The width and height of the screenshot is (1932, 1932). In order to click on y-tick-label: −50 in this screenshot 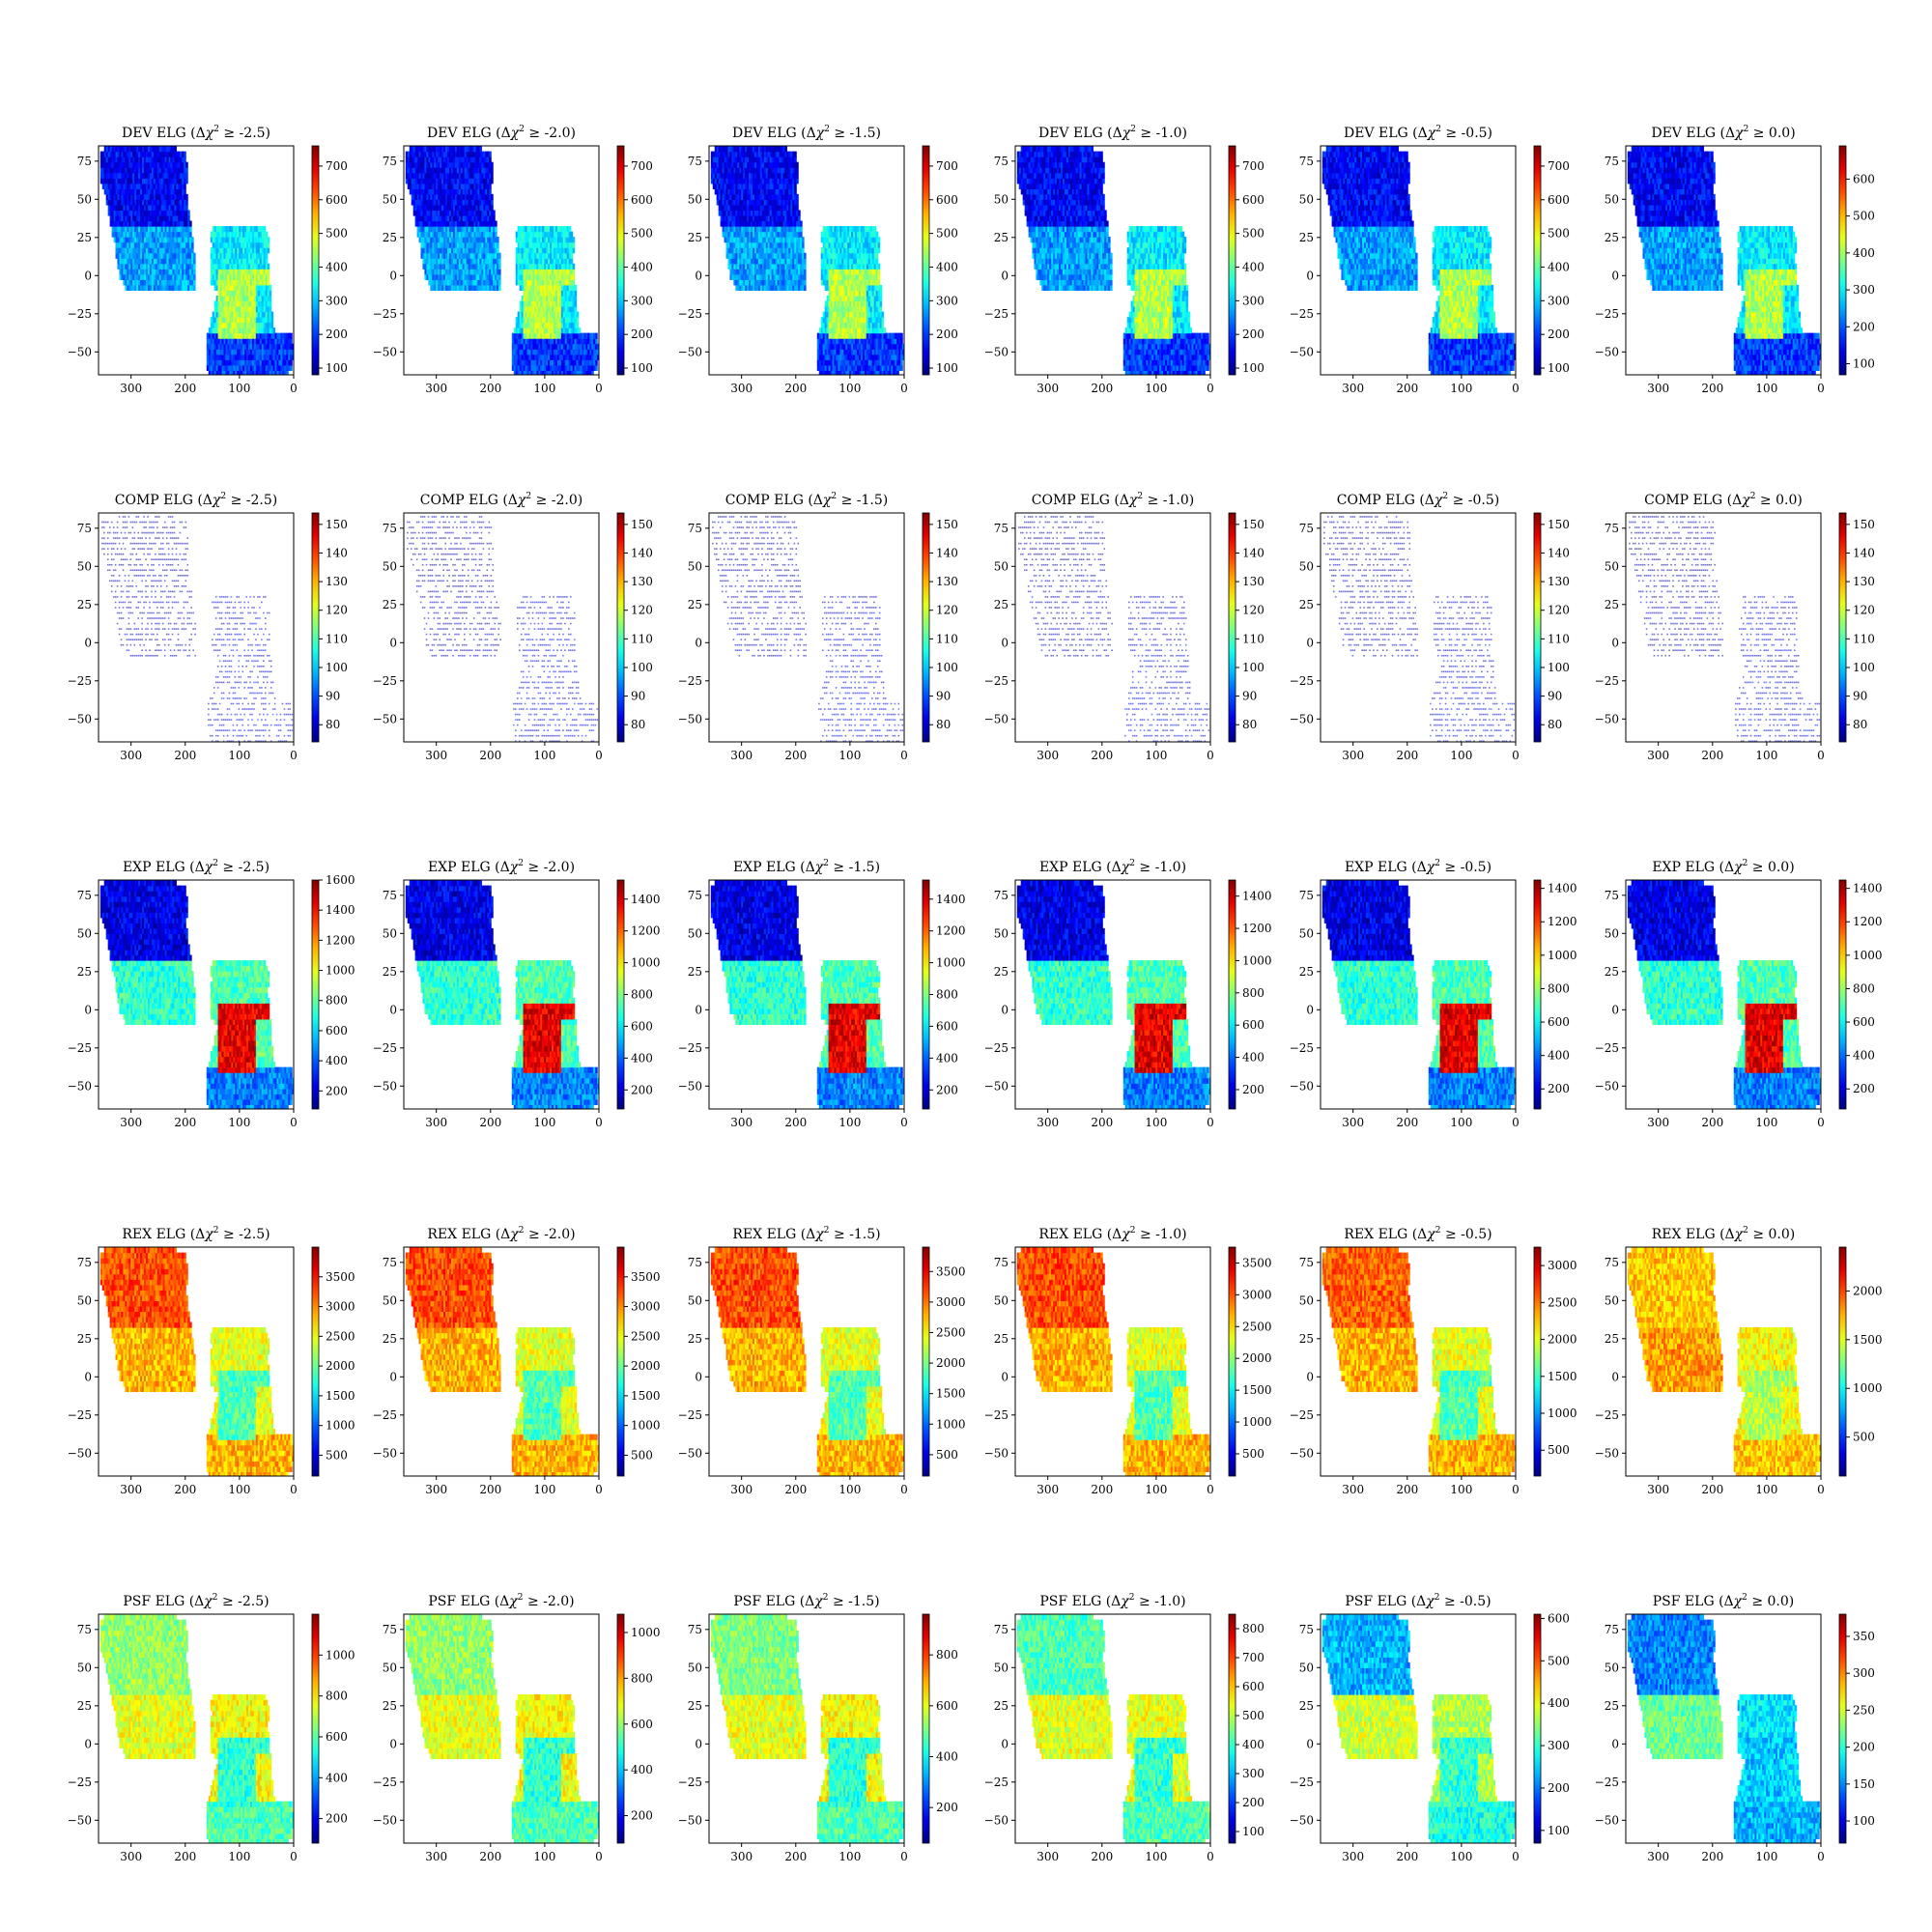, I will do `click(385, 351)`.